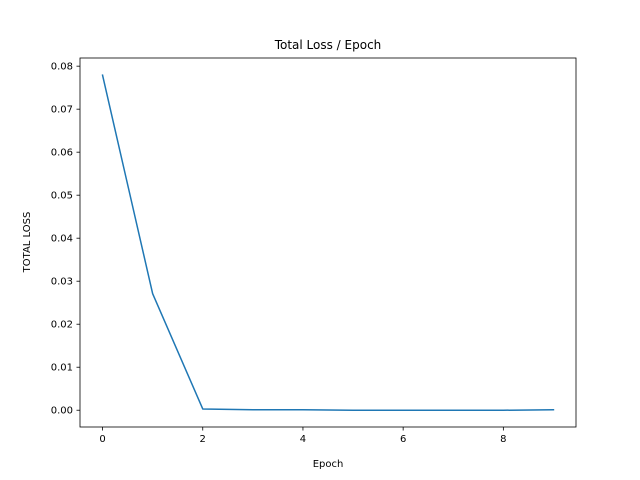 The width and height of the screenshot is (640, 480). I want to click on x-axis: 0 2 4 6 8, so click(303, 436).